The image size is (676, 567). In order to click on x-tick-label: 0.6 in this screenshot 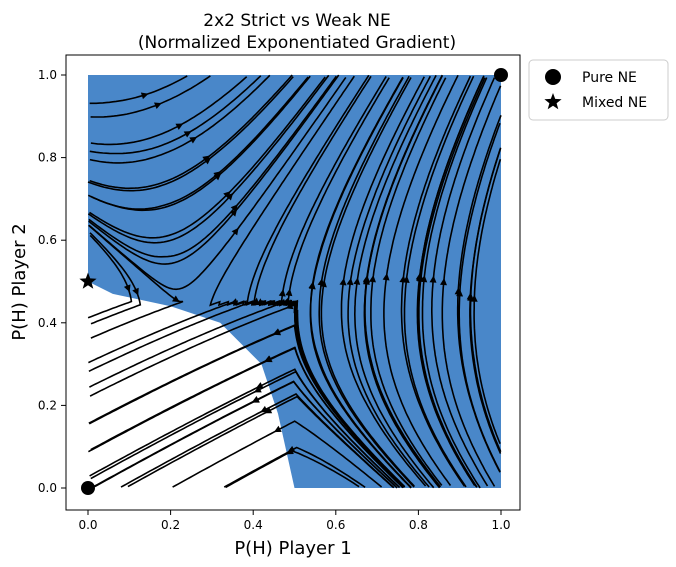, I will do `click(335, 525)`.